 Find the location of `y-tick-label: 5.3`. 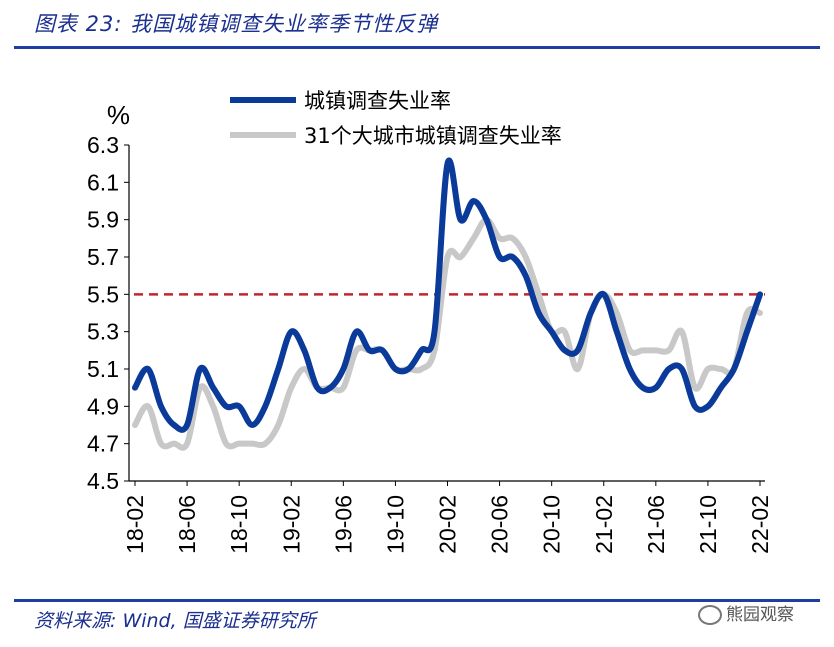

y-tick-label: 5.3 is located at coordinates (103, 332).